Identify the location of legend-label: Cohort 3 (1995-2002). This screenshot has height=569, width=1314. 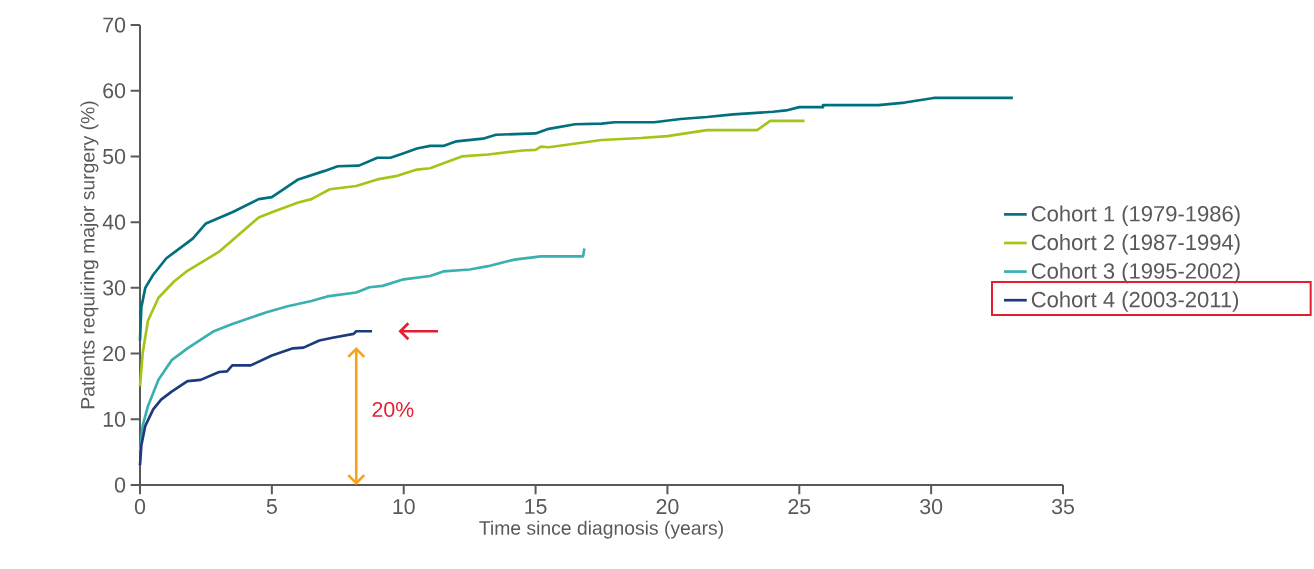
(1135, 273).